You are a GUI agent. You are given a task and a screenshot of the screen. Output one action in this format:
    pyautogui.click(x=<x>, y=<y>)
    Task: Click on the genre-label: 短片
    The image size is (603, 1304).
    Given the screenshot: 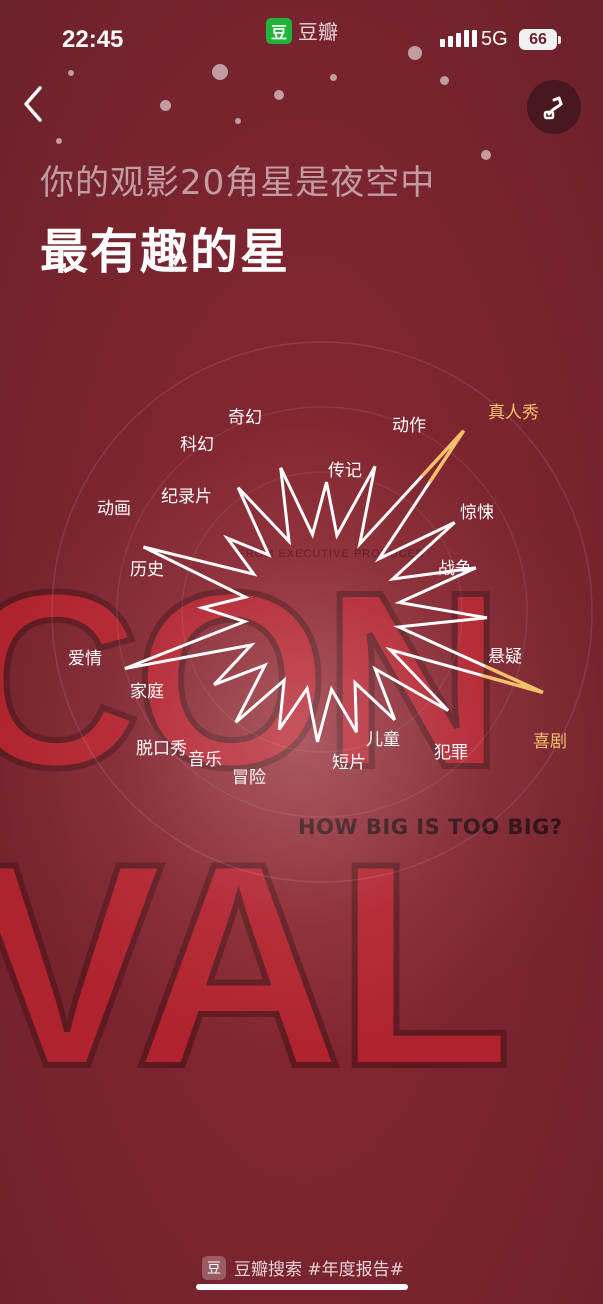 What is the action you would take?
    pyautogui.click(x=349, y=763)
    